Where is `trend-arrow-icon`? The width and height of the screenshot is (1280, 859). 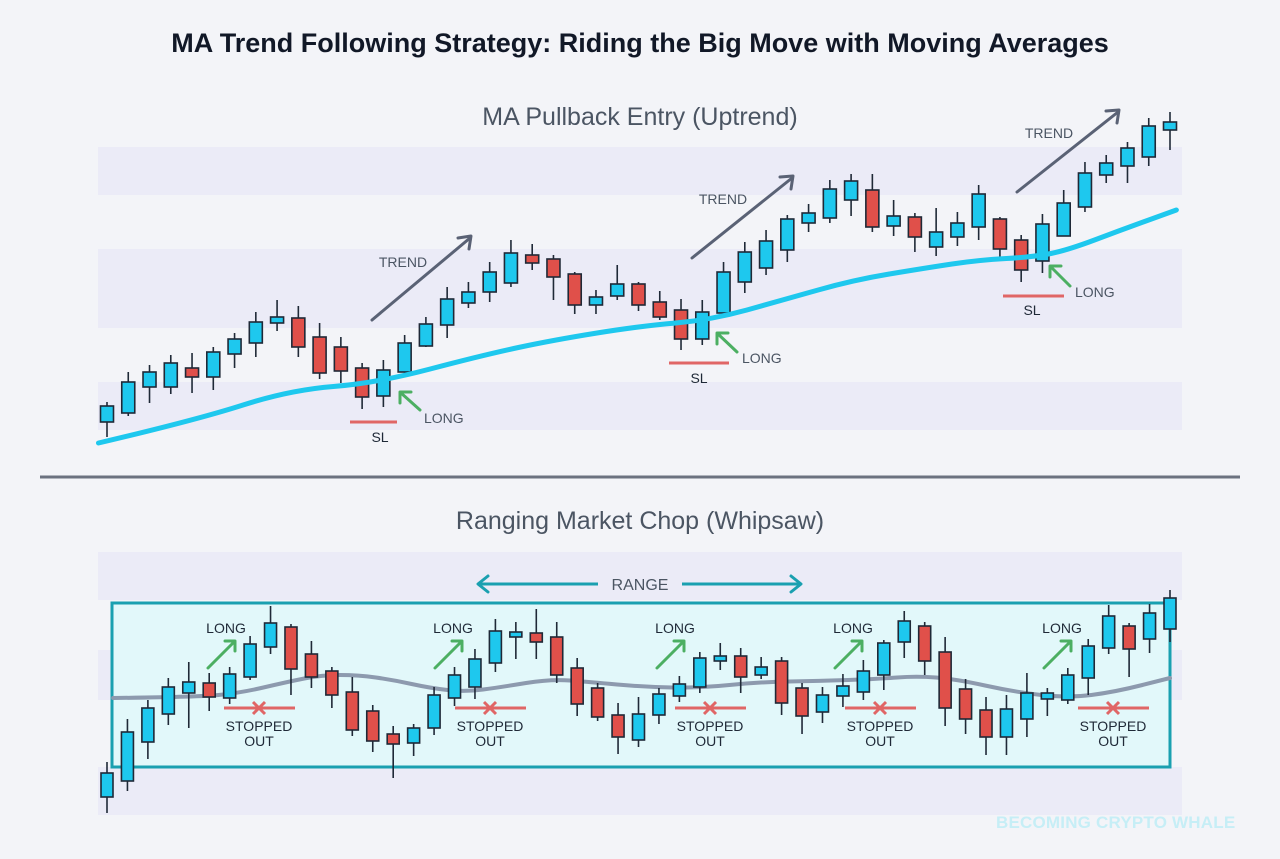 trend-arrow-icon is located at coordinates (1112, 116).